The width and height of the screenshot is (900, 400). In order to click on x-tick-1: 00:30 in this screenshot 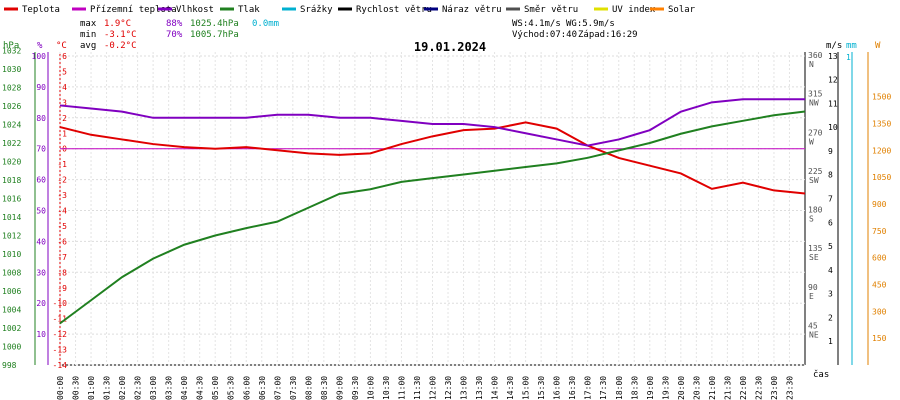, I will do `click(76, 388)`.